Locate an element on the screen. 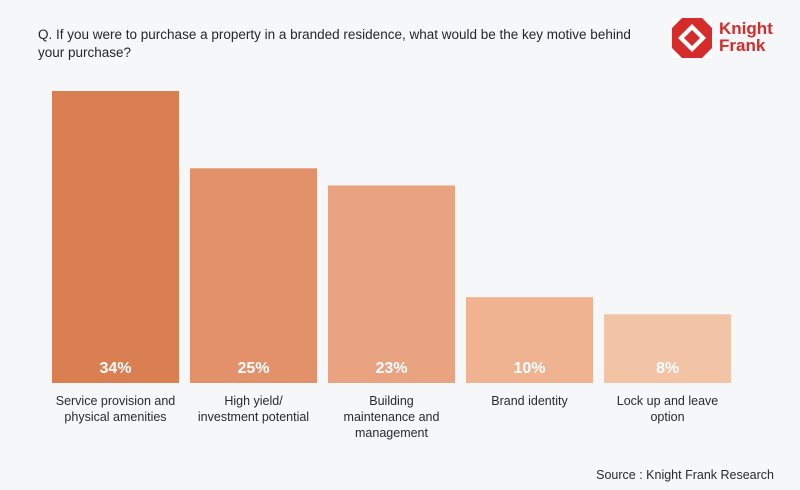 The image size is (800, 490). category-label: Brand identity is located at coordinates (529, 401).